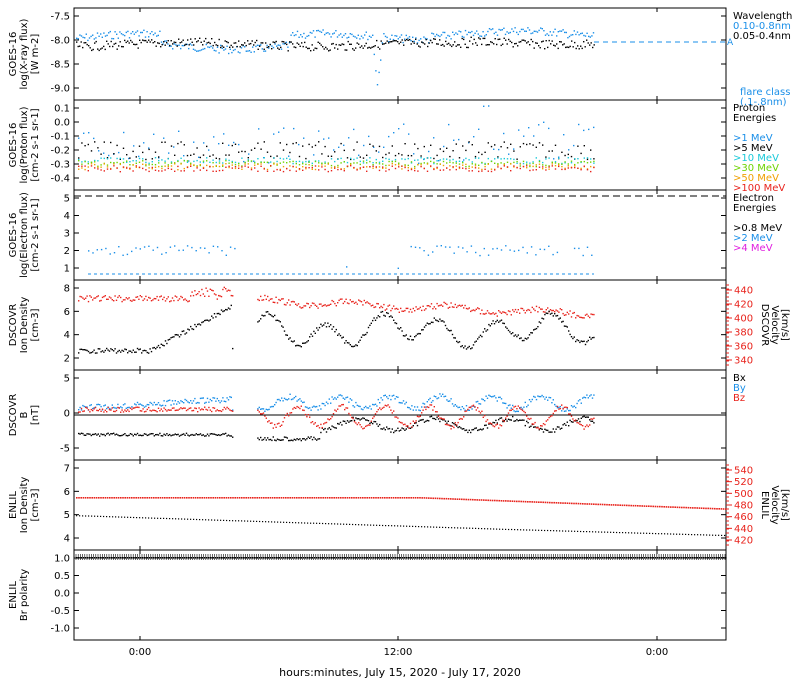 This screenshot has width=800, height=680. Describe the element at coordinates (62, 559) in the screenshot. I see `enlil_polarity-ytick-label: 1.0` at that location.